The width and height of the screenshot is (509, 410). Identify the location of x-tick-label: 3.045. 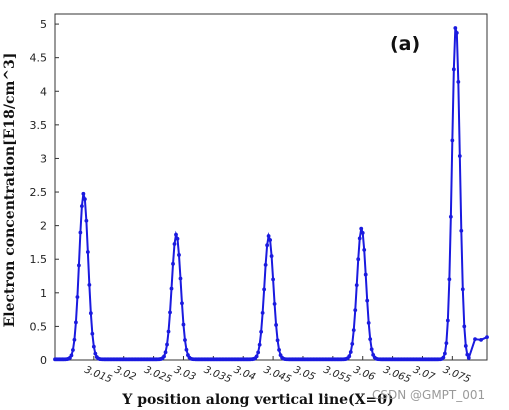
(277, 375).